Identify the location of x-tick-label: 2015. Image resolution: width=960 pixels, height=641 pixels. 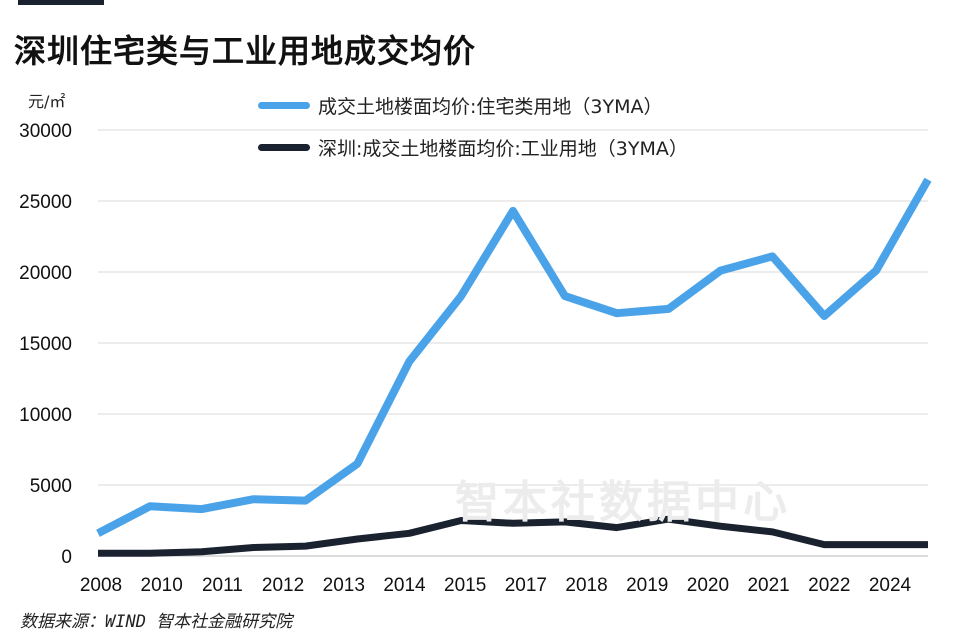
(465, 585).